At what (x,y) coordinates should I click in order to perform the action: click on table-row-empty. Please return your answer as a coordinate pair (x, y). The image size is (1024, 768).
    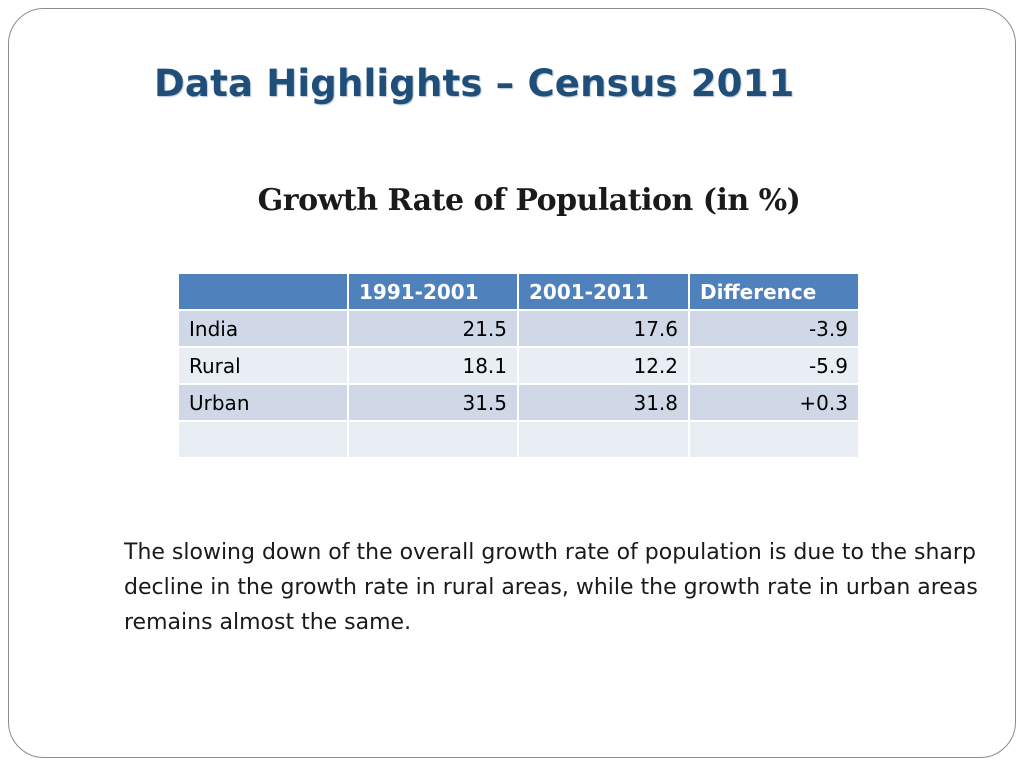
    Looking at the image, I should click on (518, 439).